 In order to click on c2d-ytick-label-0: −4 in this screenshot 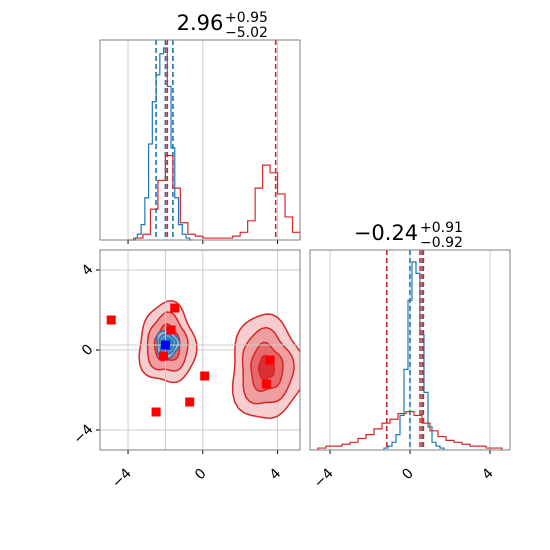, I will do `click(84, 434)`.